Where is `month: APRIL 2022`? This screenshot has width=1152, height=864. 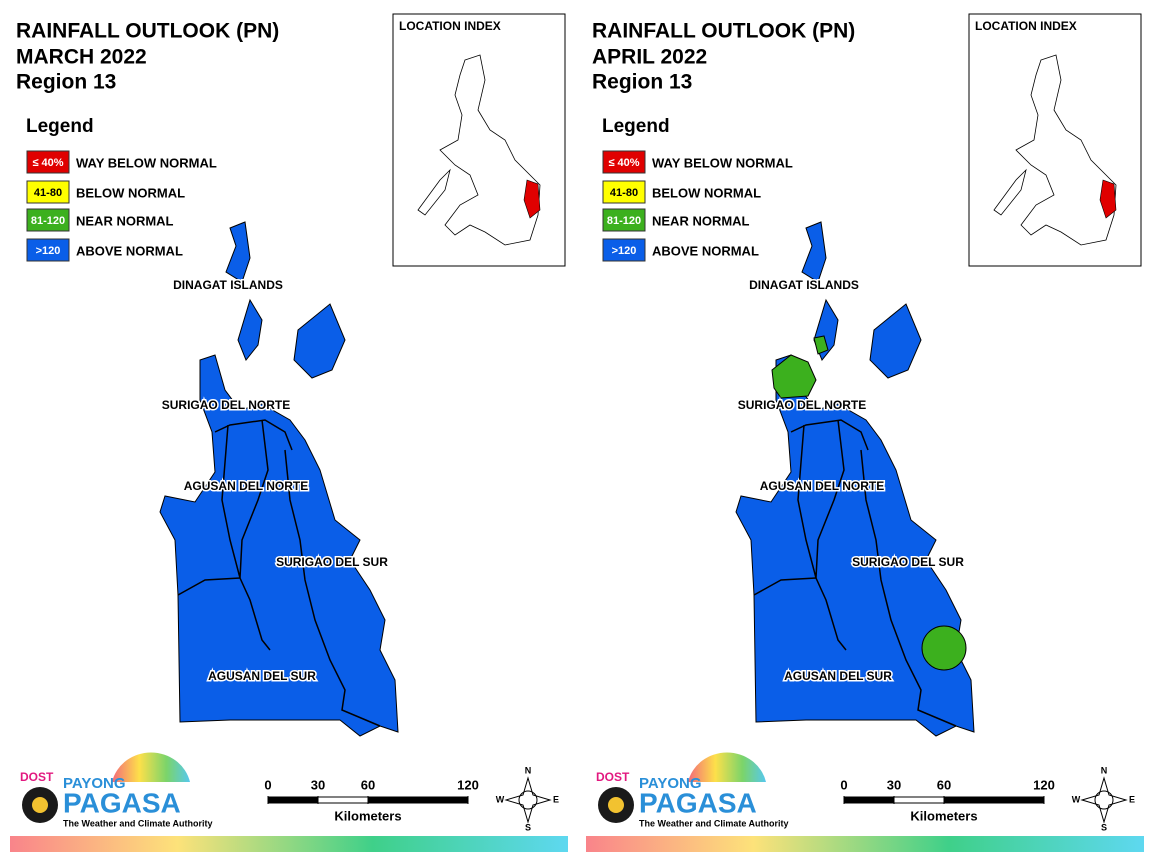 month: APRIL 2022 is located at coordinates (649, 57).